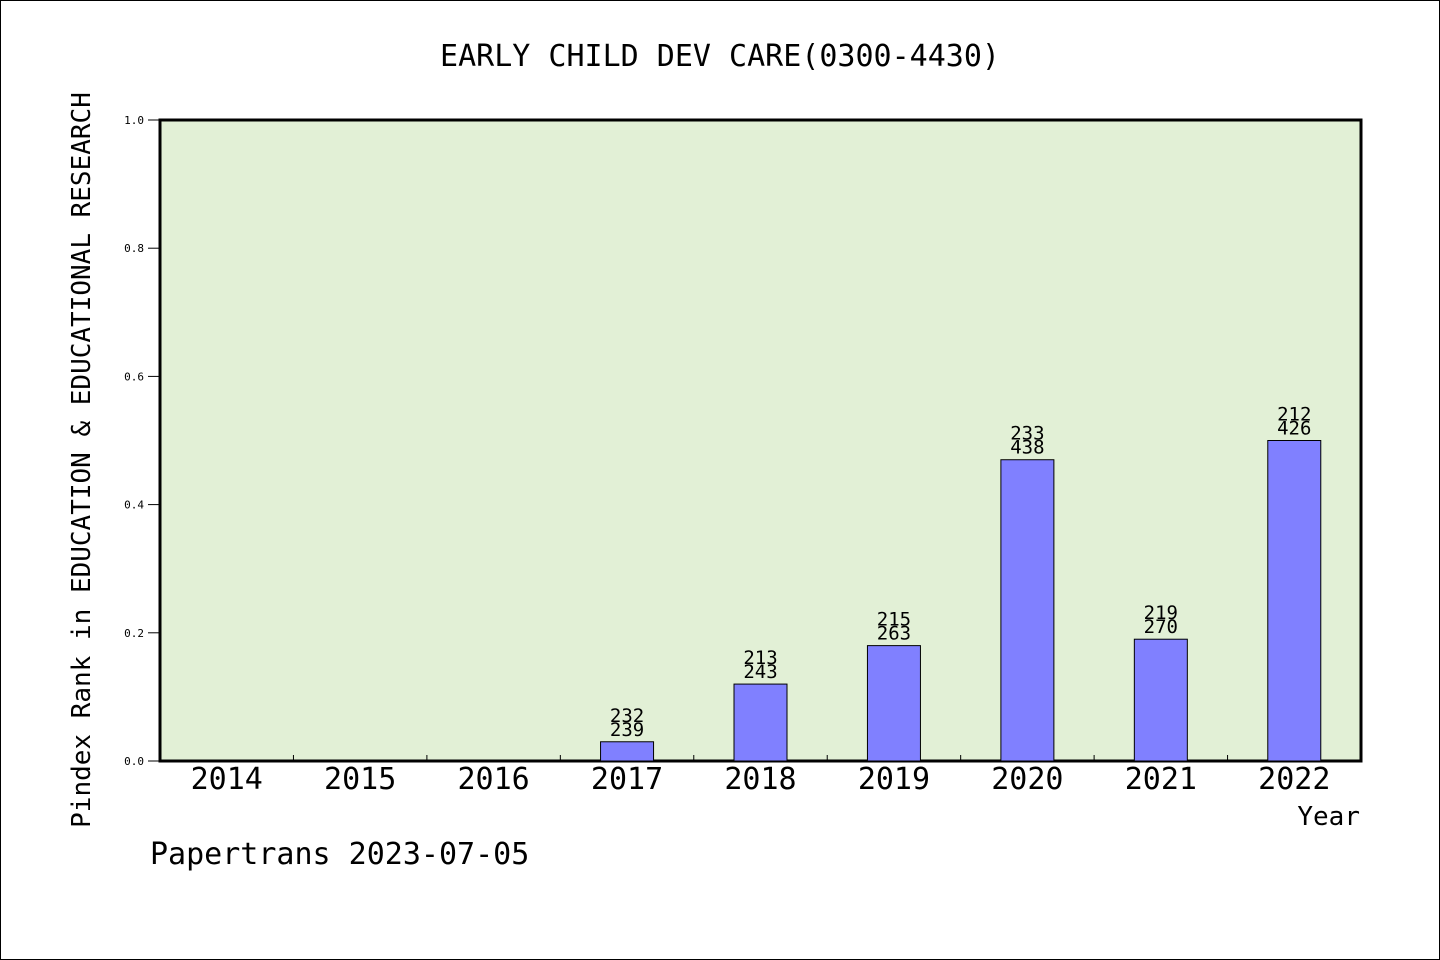 The image size is (1440, 960). Describe the element at coordinates (760, 779) in the screenshot. I see `x-tick-label: 2018` at that location.